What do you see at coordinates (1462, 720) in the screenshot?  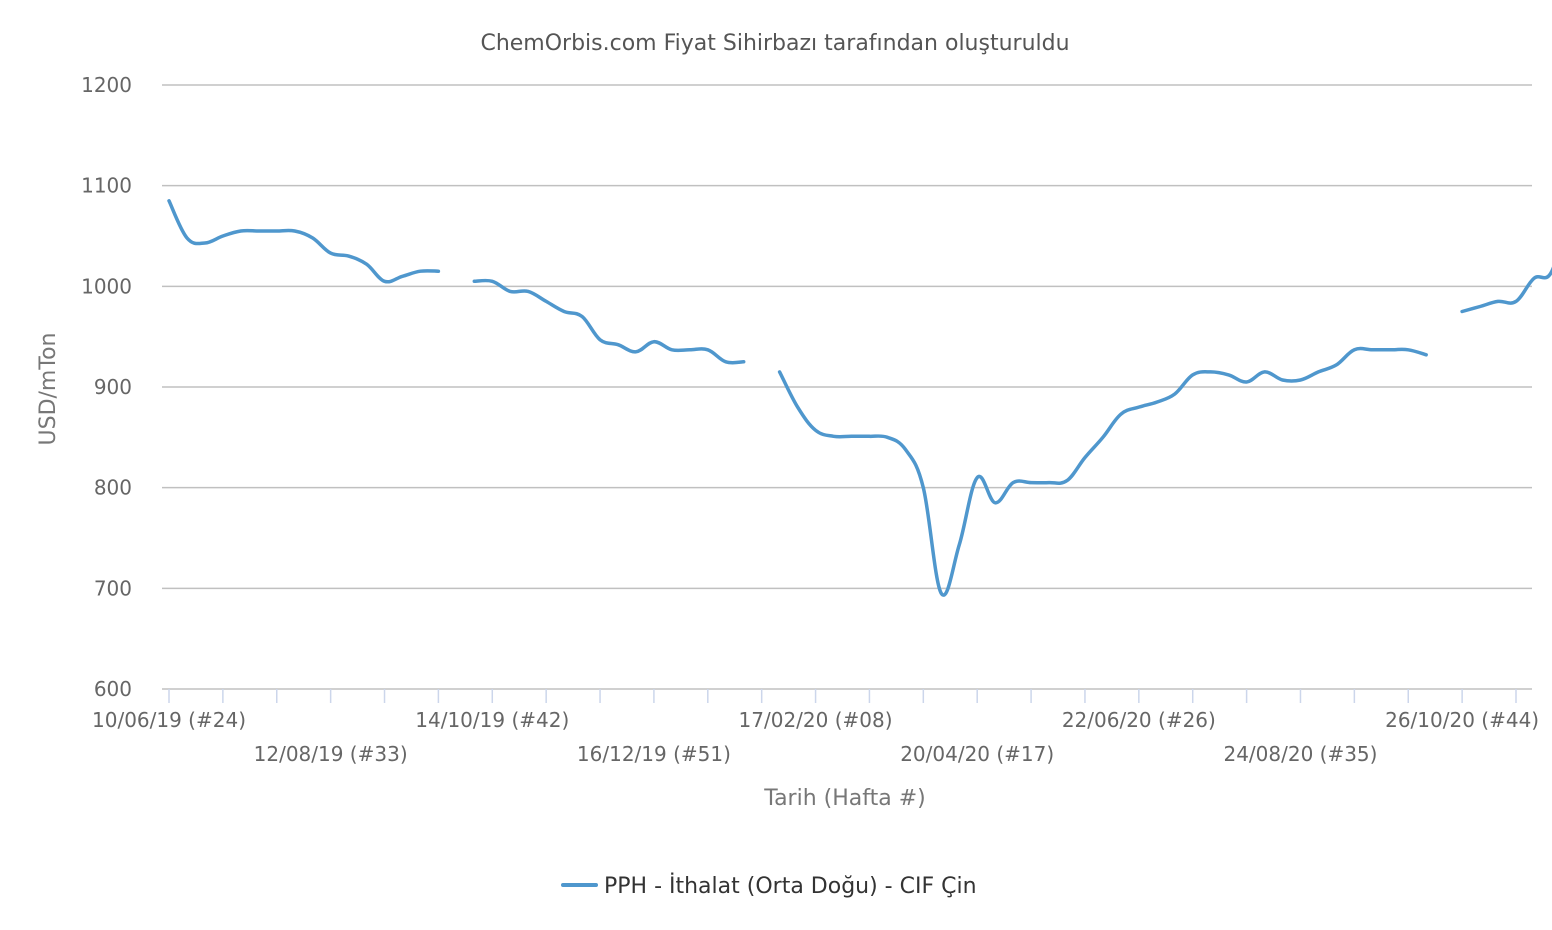 I see `x-tick-label: 26/10/20 (#44)` at bounding box center [1462, 720].